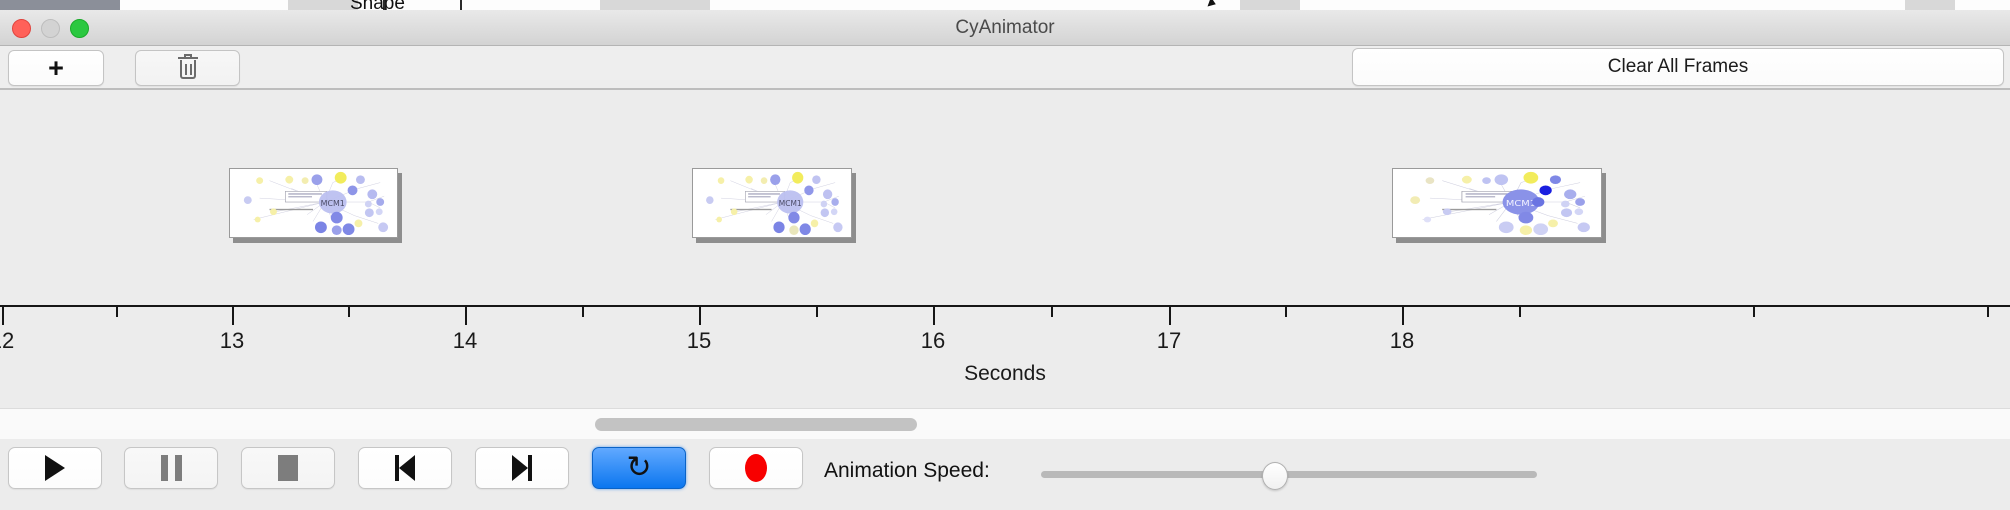 Image resolution: width=2010 pixels, height=510 pixels. I want to click on axis-tick-label: 12, so click(7, 340).